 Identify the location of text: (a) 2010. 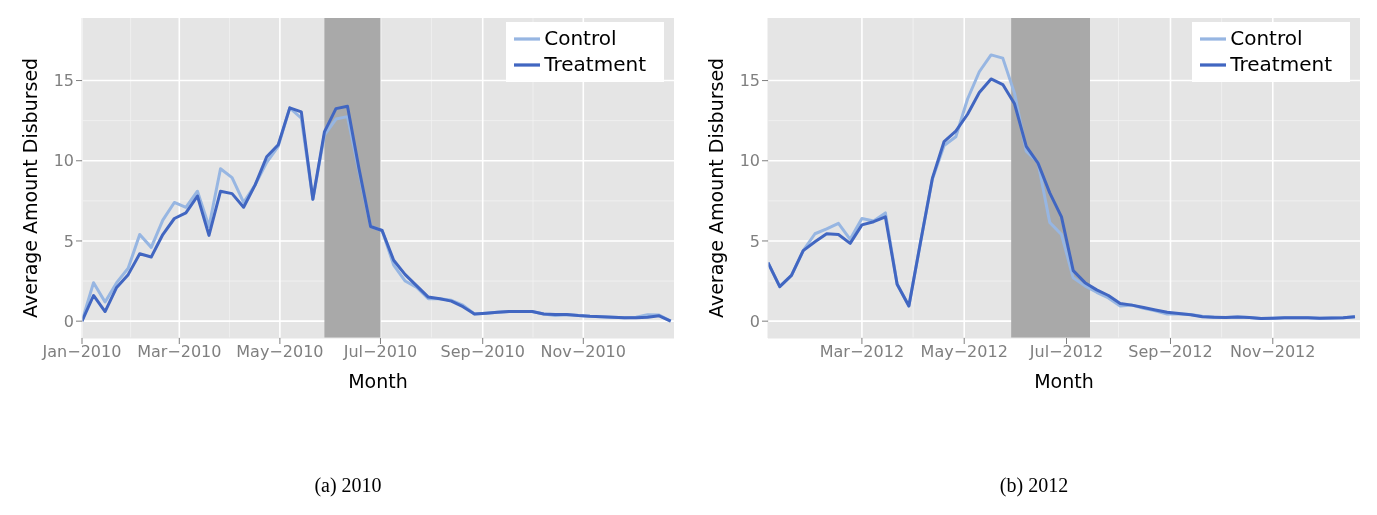
(348, 485).